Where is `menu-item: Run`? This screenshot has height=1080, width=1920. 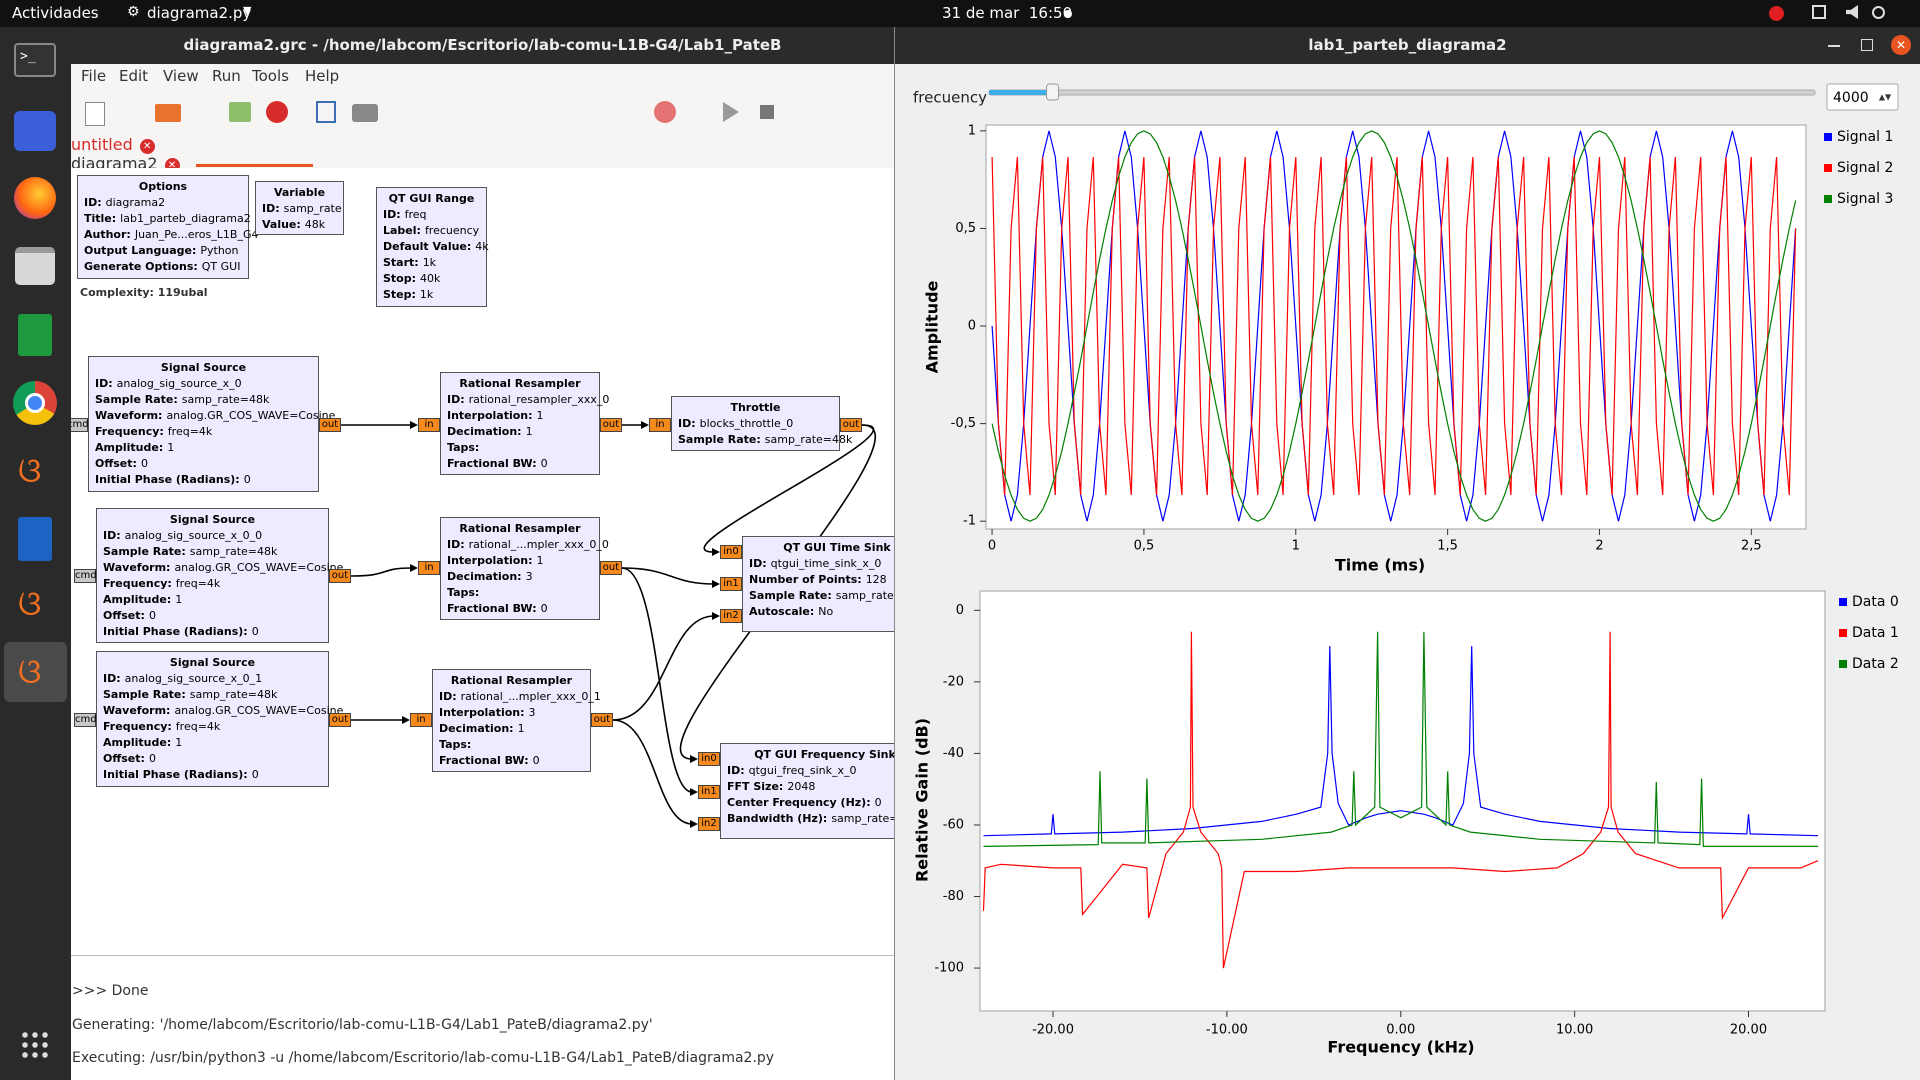 menu-item: Run is located at coordinates (226, 76).